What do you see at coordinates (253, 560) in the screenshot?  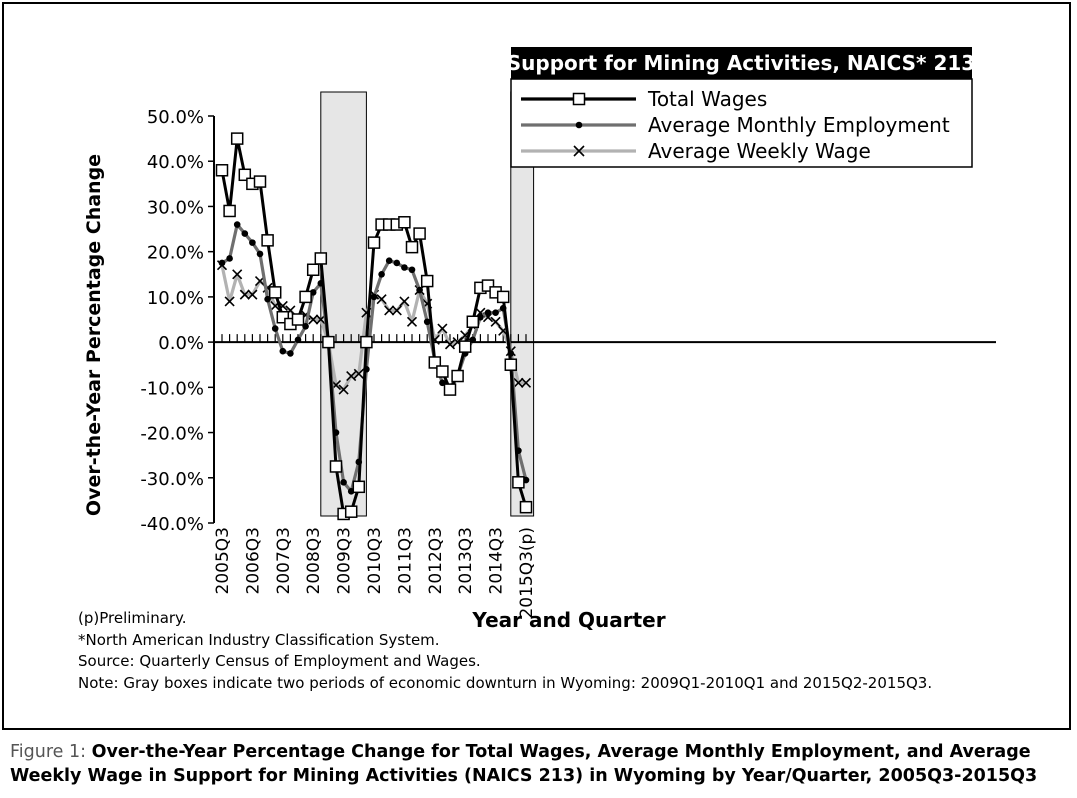 I see `x-tick-label: 2006Q3` at bounding box center [253, 560].